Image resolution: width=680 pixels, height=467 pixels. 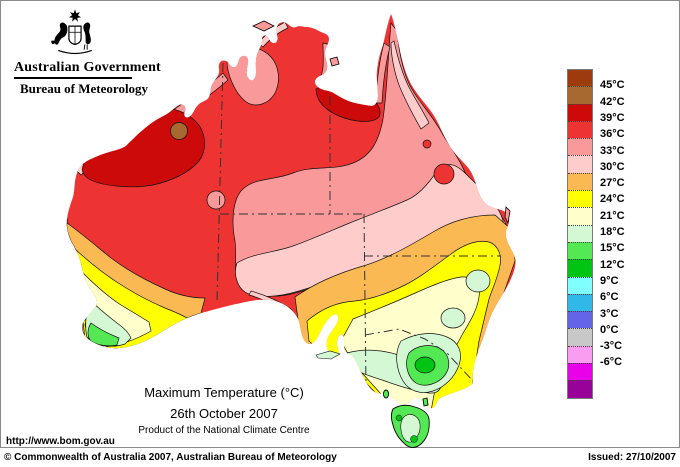 I want to click on king-island, so click(x=386, y=394).